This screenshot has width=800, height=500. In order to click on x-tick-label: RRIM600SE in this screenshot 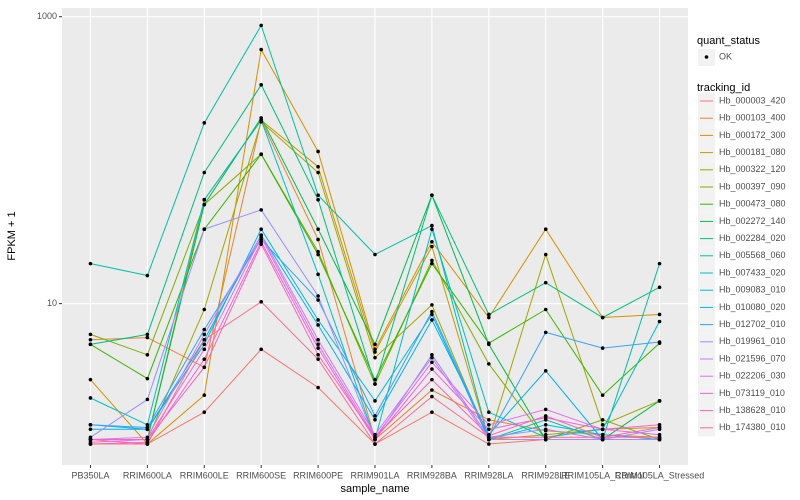, I will do `click(261, 475)`.